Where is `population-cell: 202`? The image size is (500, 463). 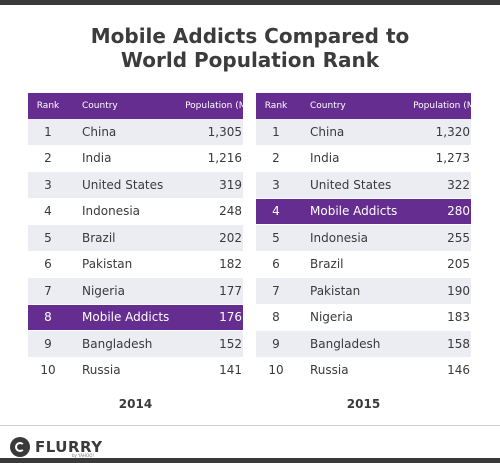 population-cell: 202 is located at coordinates (230, 237).